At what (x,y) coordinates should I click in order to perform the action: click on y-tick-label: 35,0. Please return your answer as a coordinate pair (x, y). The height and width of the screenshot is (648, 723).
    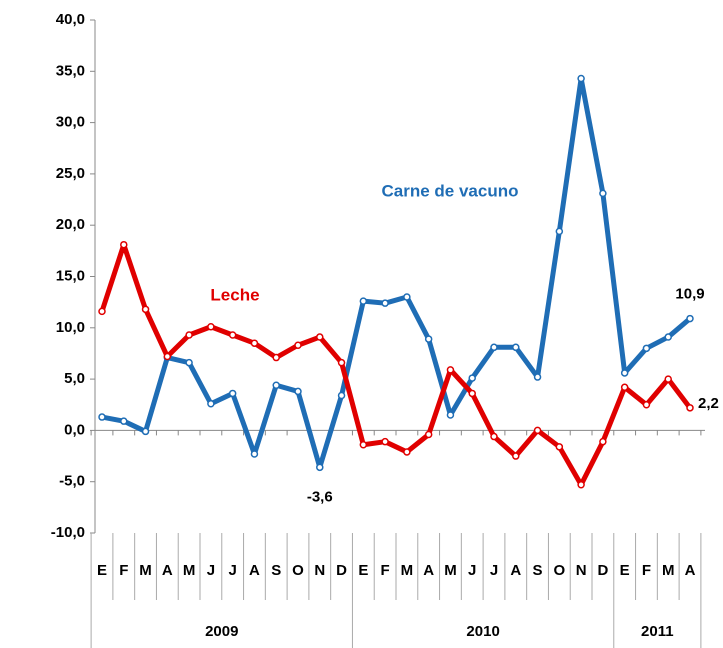
    Looking at the image, I should click on (70, 70).